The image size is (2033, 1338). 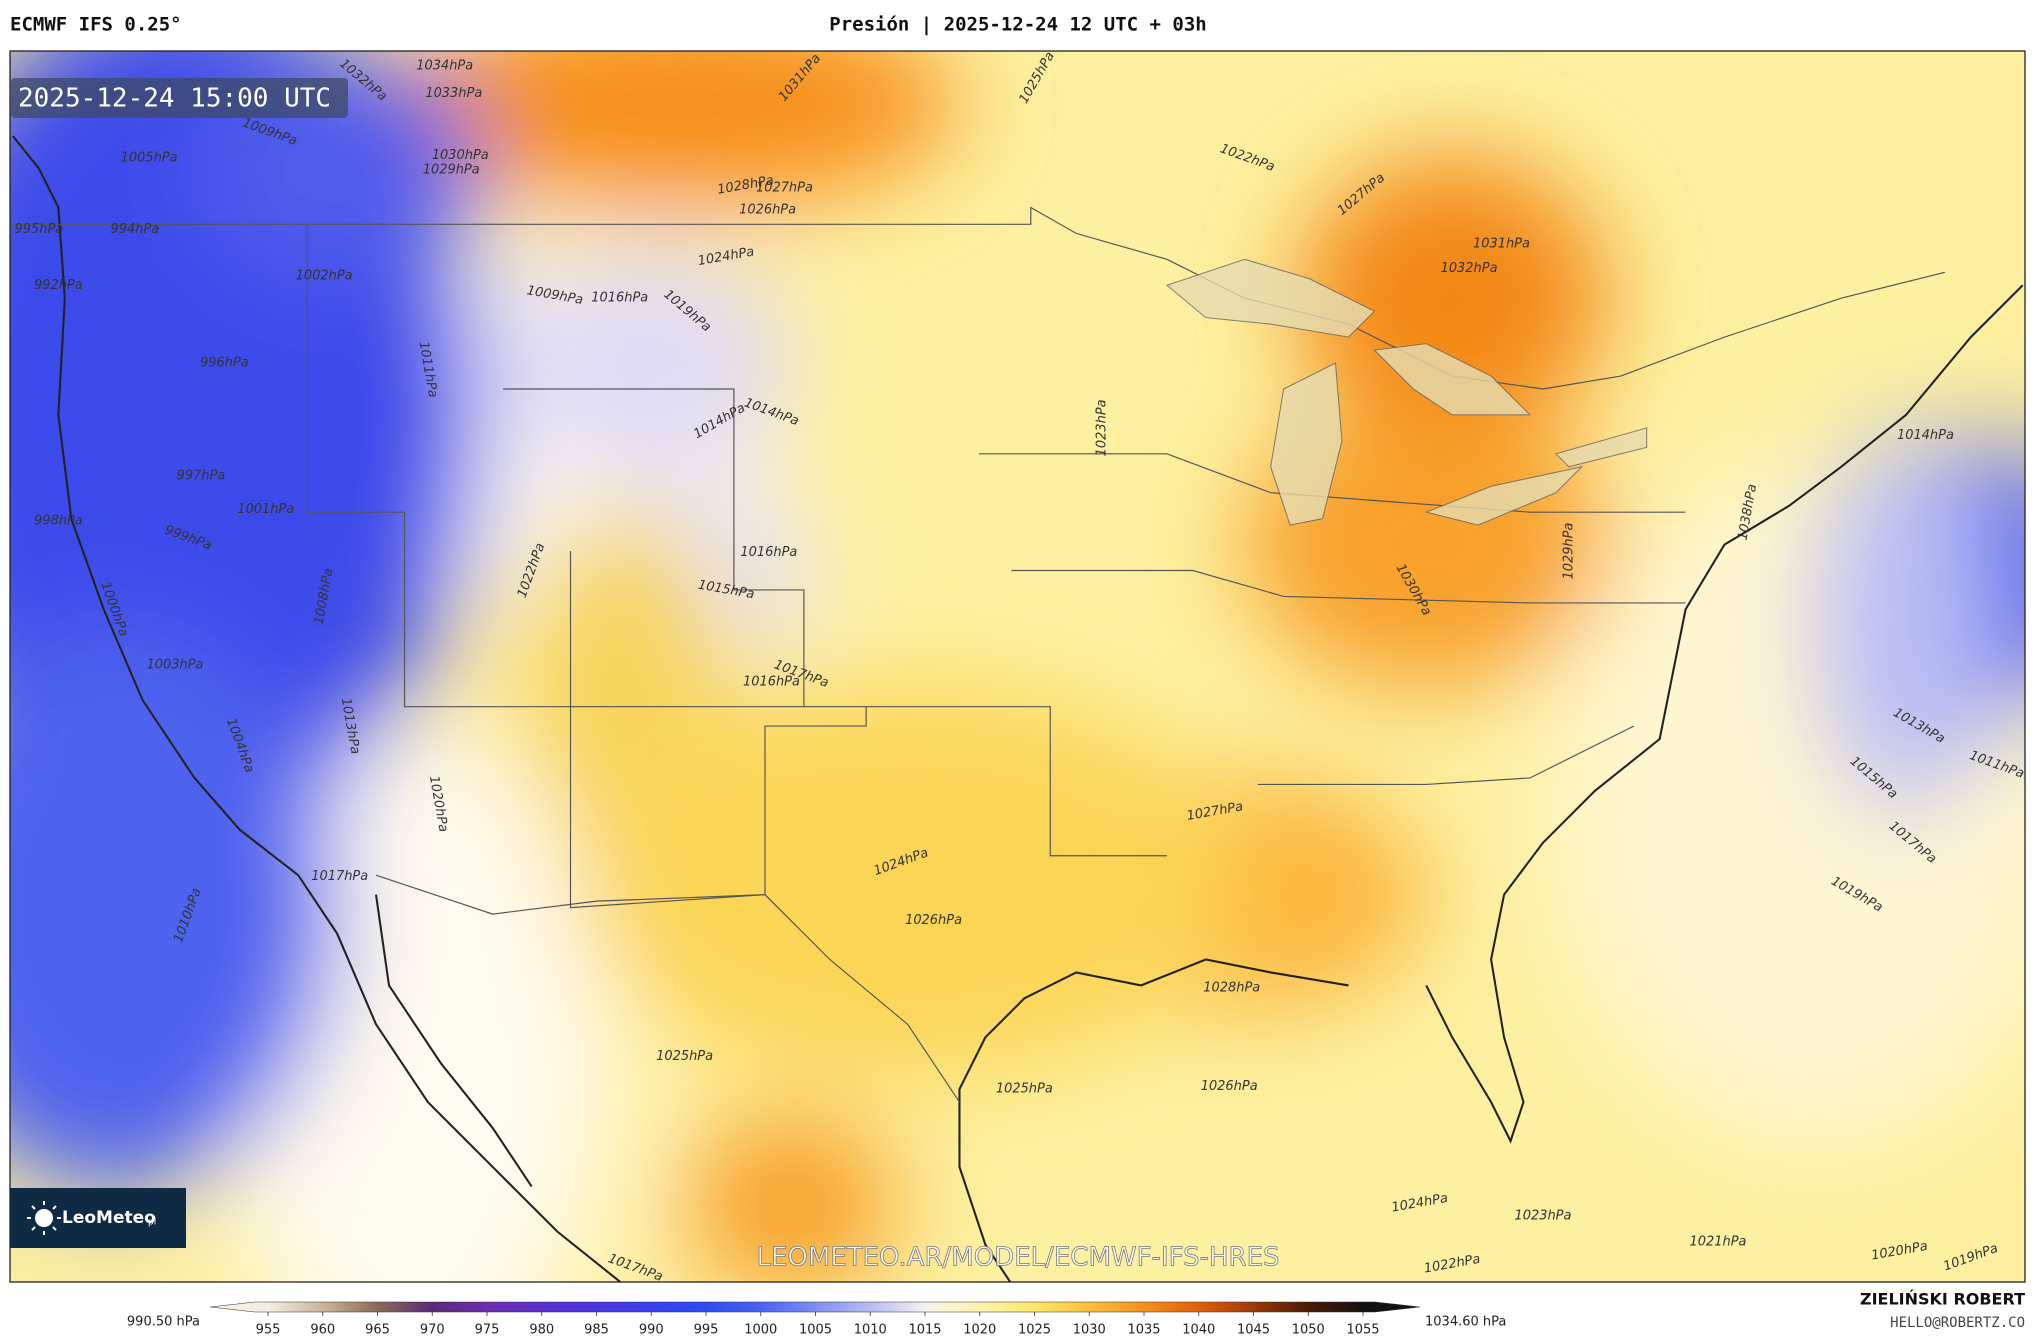 What do you see at coordinates (1308, 1330) in the screenshot?
I see `colorbar-tick-label: 1050` at bounding box center [1308, 1330].